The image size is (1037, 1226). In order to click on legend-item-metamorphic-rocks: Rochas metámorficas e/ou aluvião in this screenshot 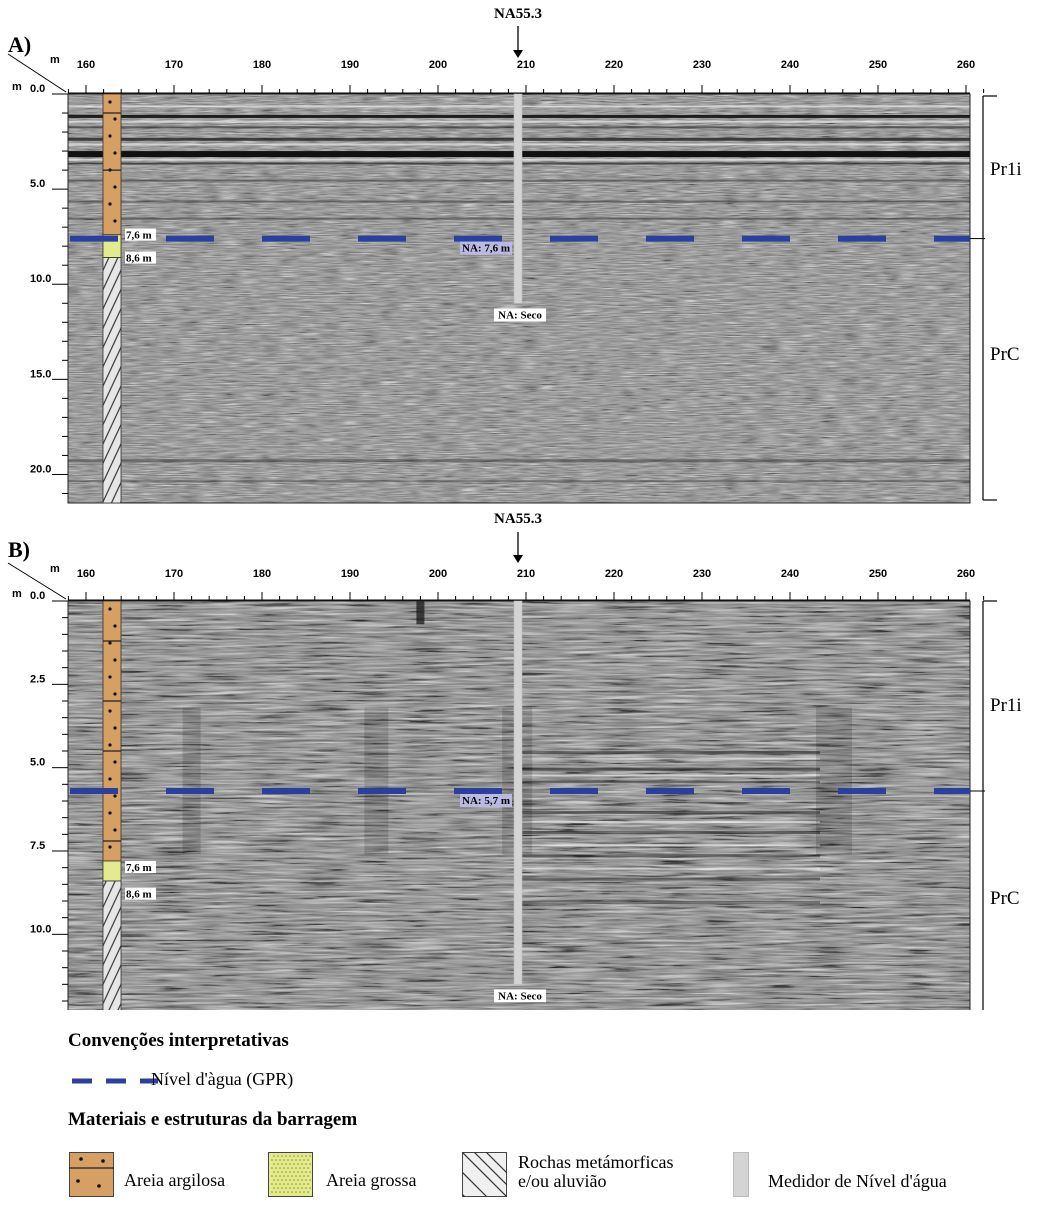, I will do `click(596, 1171)`.